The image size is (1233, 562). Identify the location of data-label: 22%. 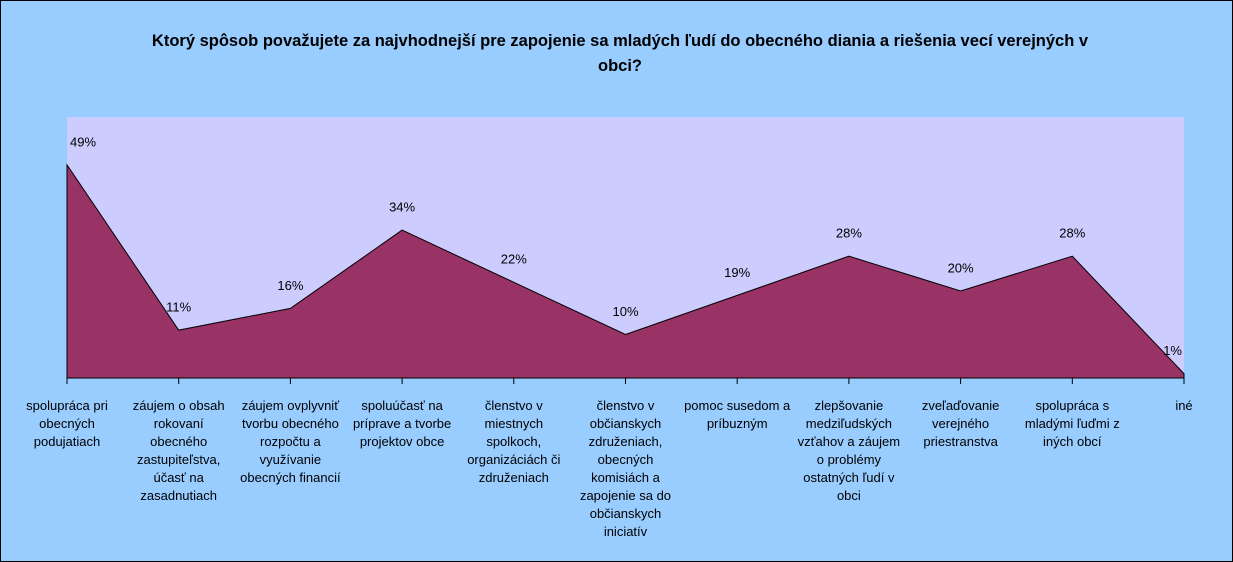
(514, 259).